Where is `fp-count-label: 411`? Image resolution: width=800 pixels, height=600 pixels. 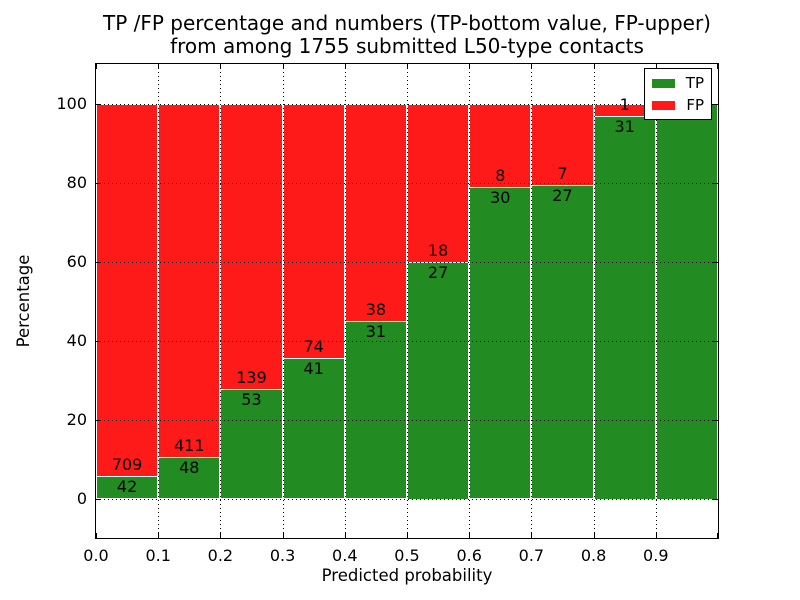
fp-count-label: 411 is located at coordinates (189, 446).